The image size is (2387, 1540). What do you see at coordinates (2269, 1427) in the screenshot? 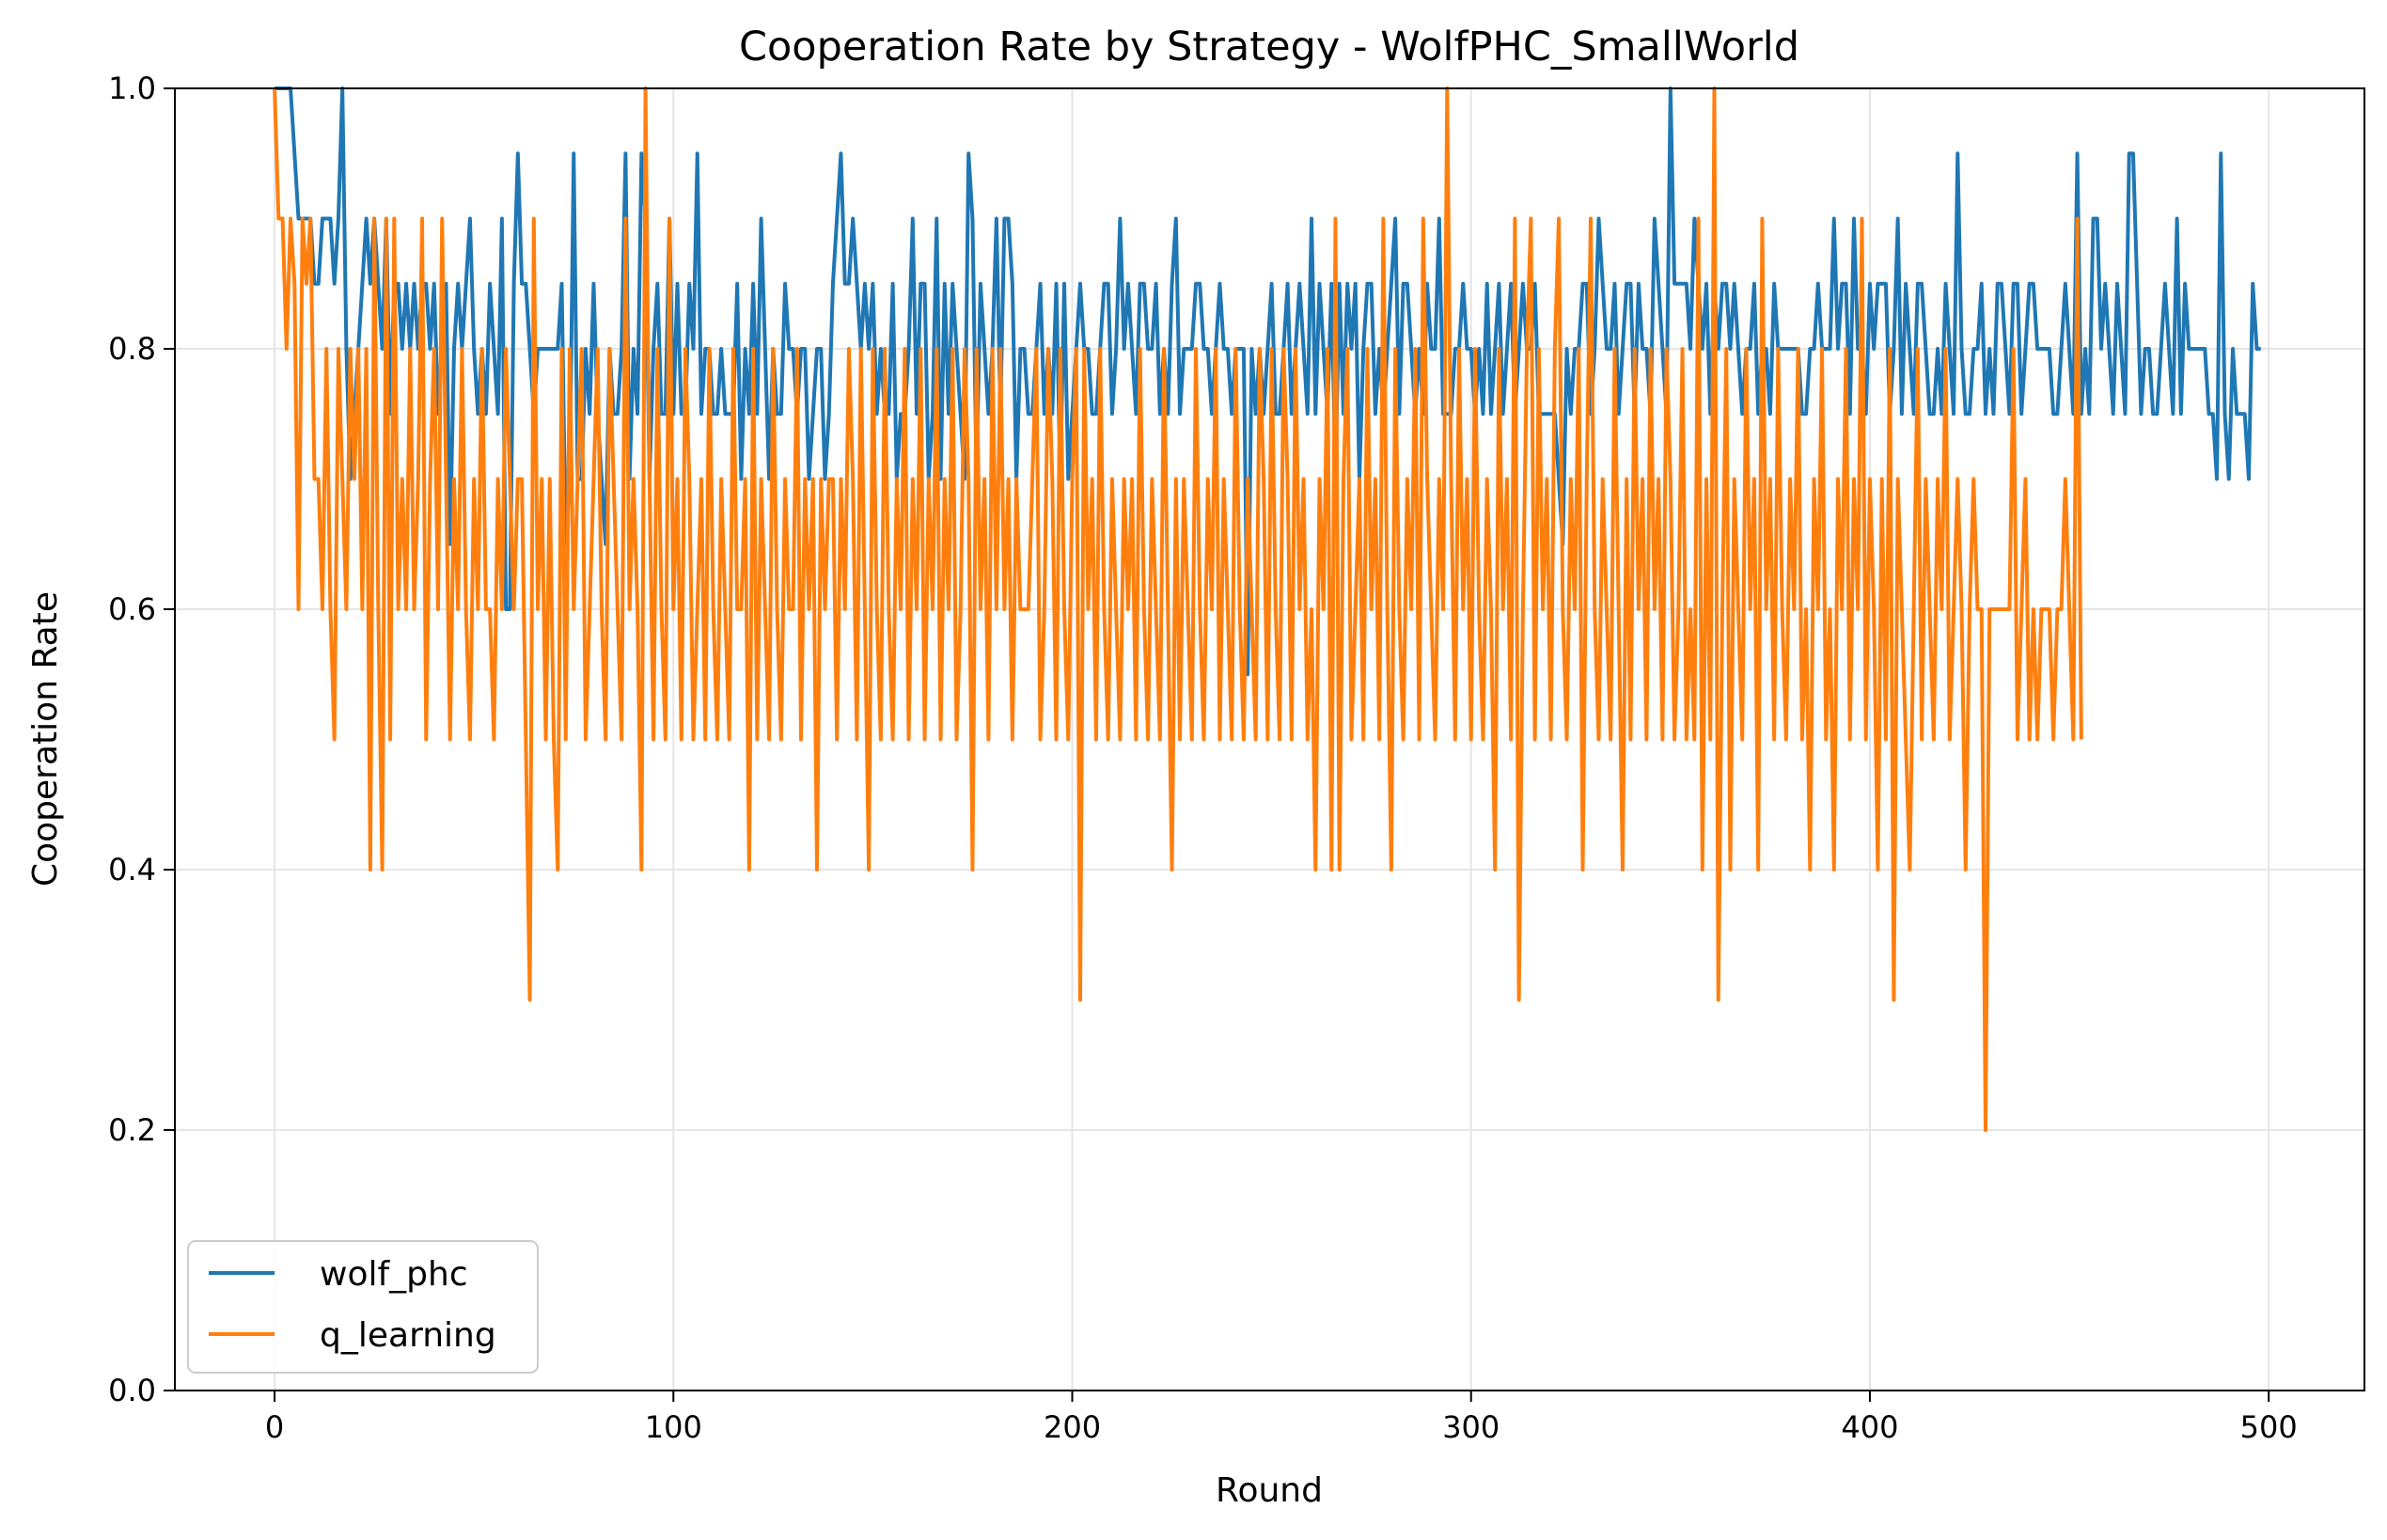
I see `x-tick-label: 500` at bounding box center [2269, 1427].